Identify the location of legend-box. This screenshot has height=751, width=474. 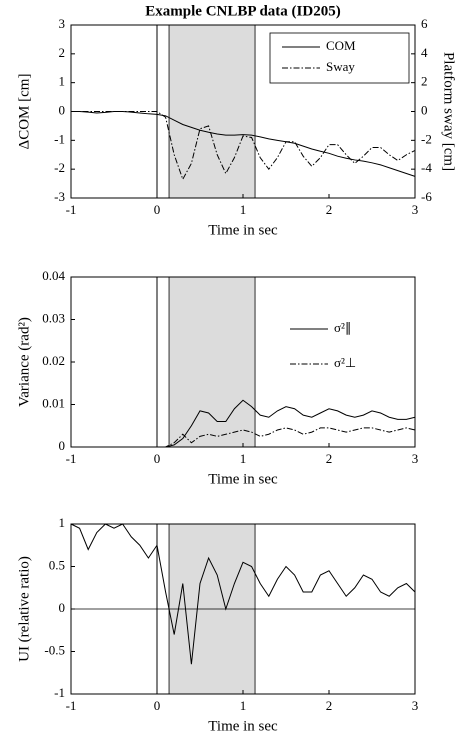
(339, 58).